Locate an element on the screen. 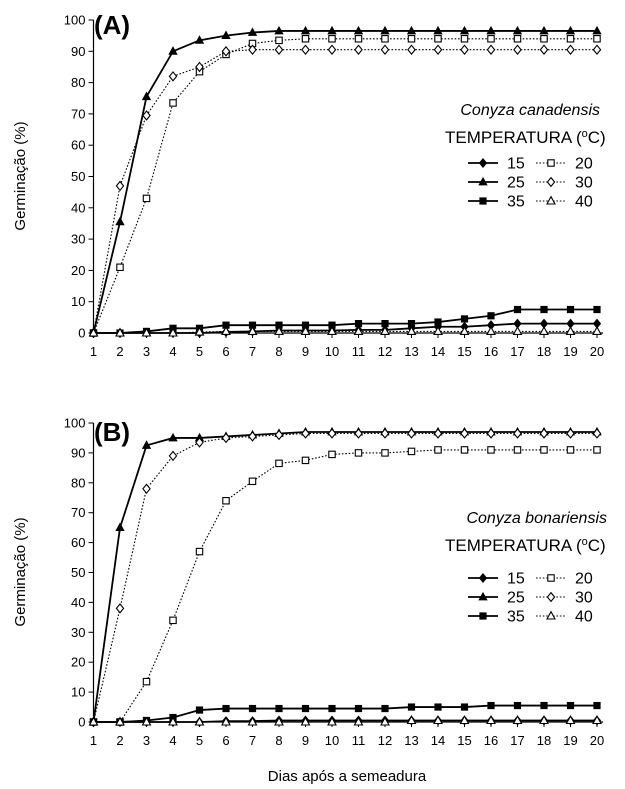 Image resolution: width=625 pixels, height=789 pixels. y-tick-label: 80 is located at coordinates (78, 82).